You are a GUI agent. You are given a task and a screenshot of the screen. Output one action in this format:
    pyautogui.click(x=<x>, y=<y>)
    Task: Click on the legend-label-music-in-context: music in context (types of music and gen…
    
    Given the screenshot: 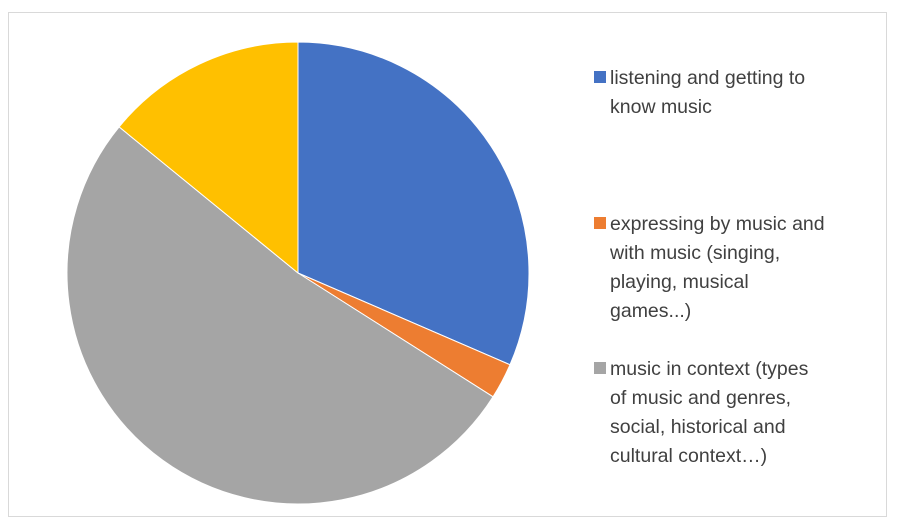 What is the action you would take?
    pyautogui.click(x=709, y=412)
    